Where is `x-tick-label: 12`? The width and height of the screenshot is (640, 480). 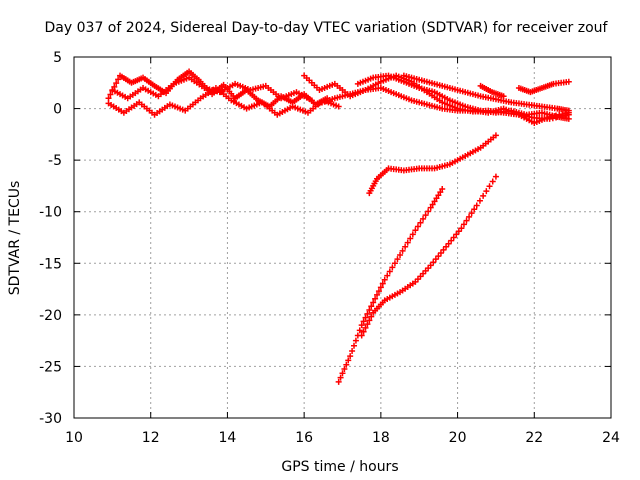
x-tick-label: 12 is located at coordinates (151, 438).